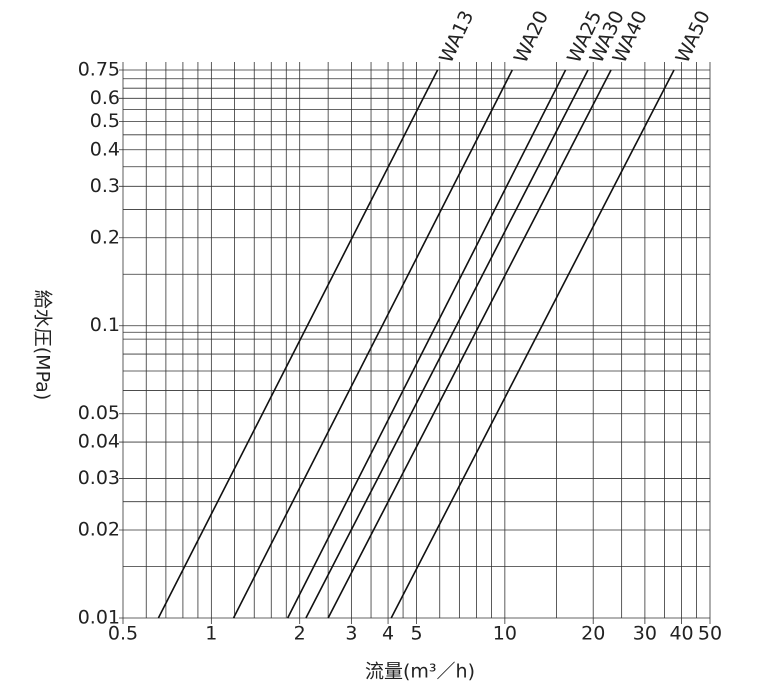 The width and height of the screenshot is (768, 696). What do you see at coordinates (693, 36) in the screenshot?
I see `legend-label: WA50` at bounding box center [693, 36].